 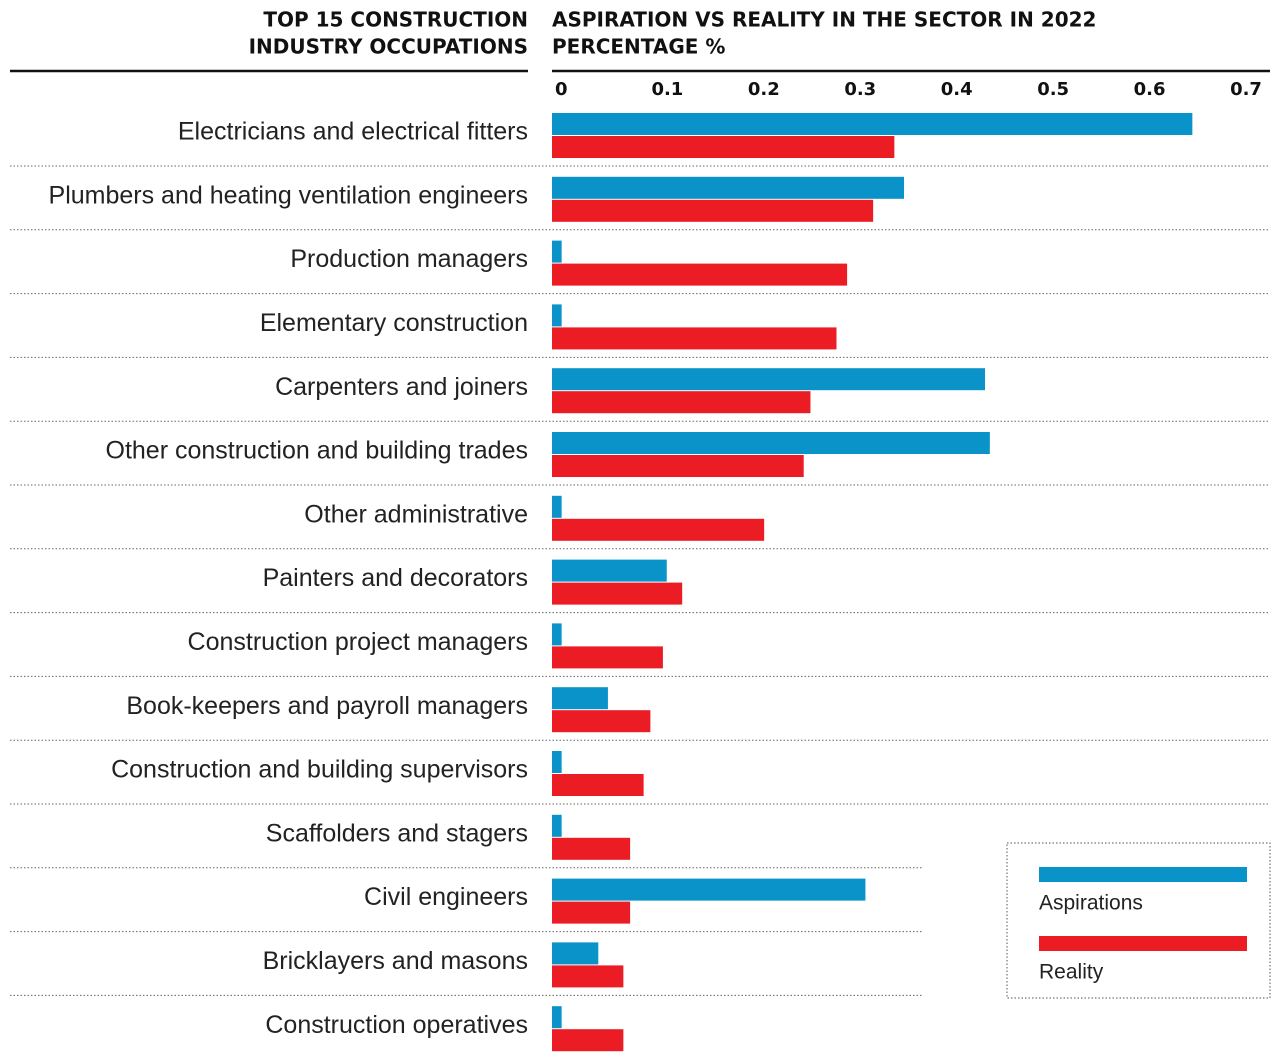 I want to click on category-label: Carpenters and joiners, so click(x=401, y=387).